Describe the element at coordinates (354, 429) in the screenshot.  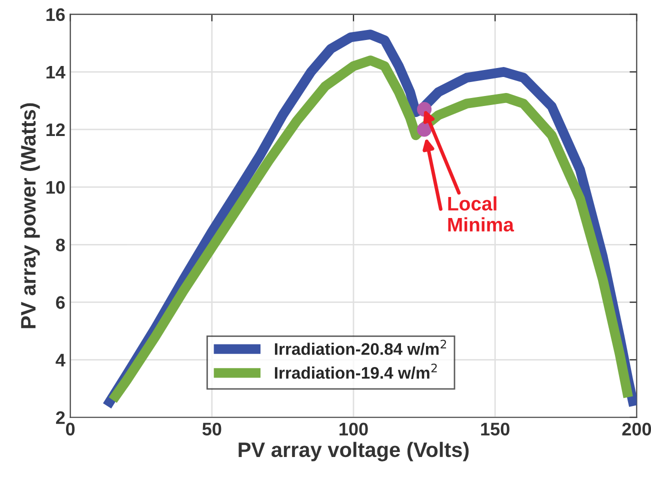
I see `x-tick-label: 100` at that location.